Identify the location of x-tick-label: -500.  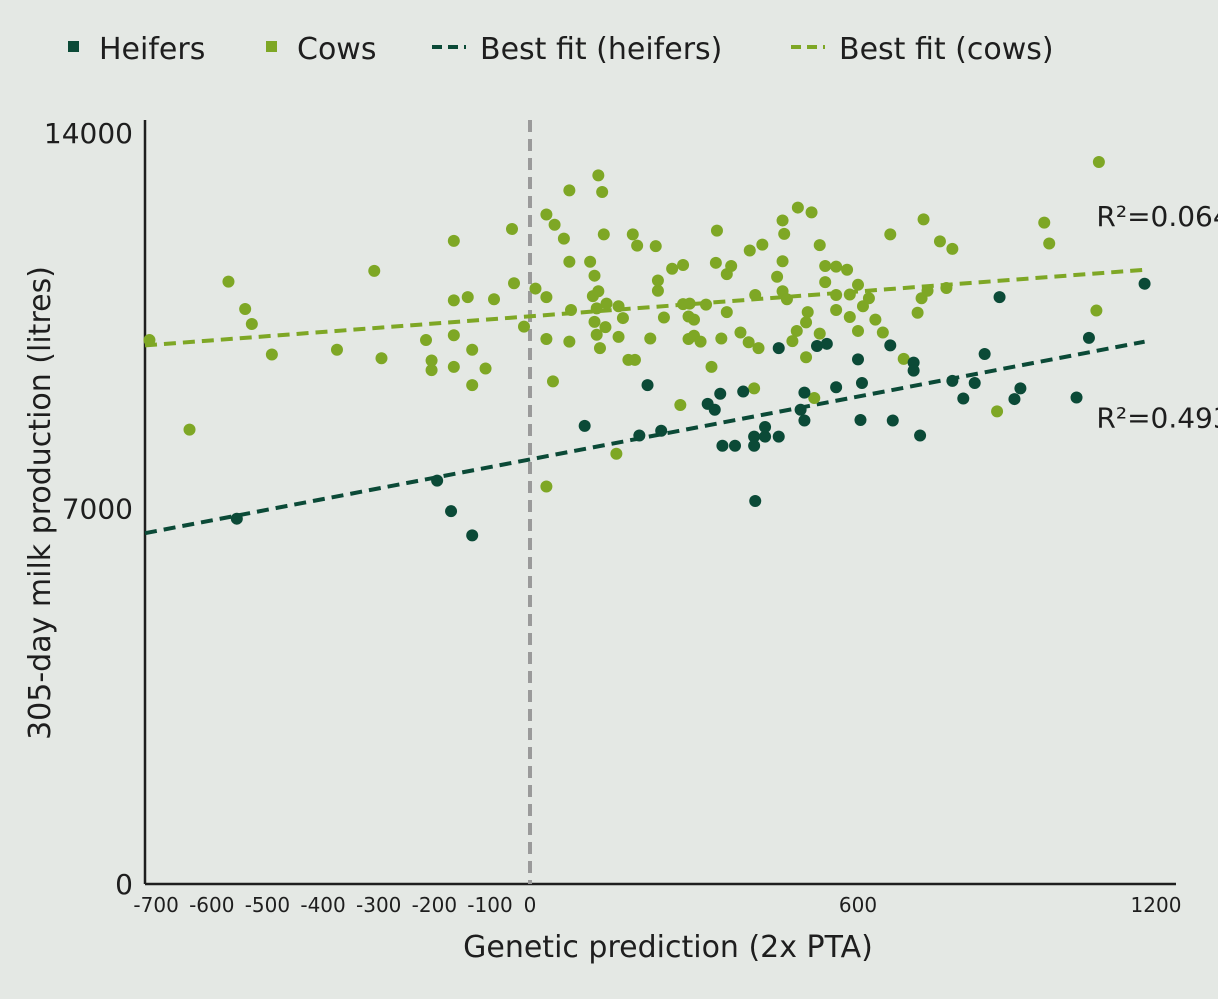
(267, 905).